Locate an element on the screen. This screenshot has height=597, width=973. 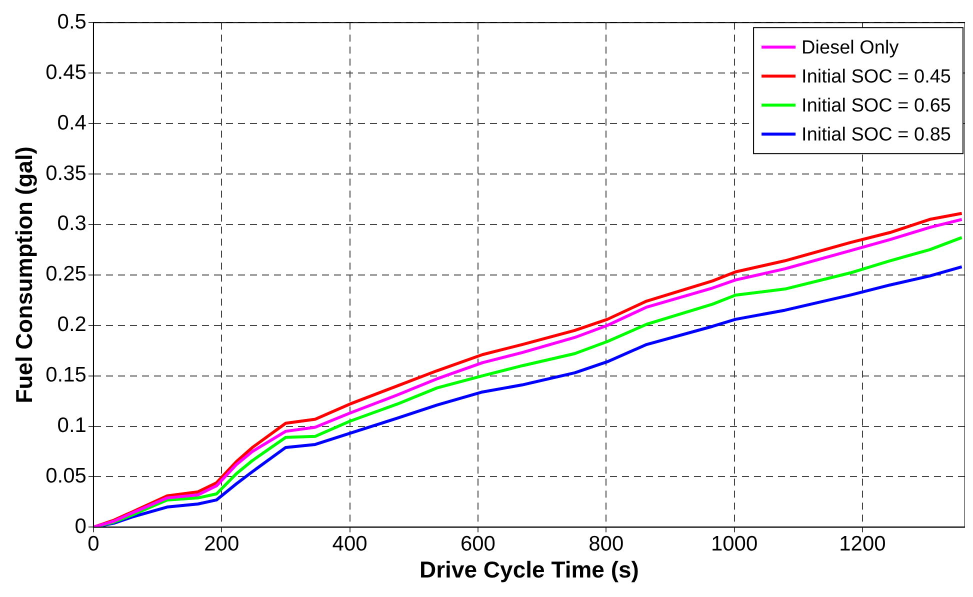
y-axis-title: Fuel Consumption (gal) is located at coordinates (24, 275).